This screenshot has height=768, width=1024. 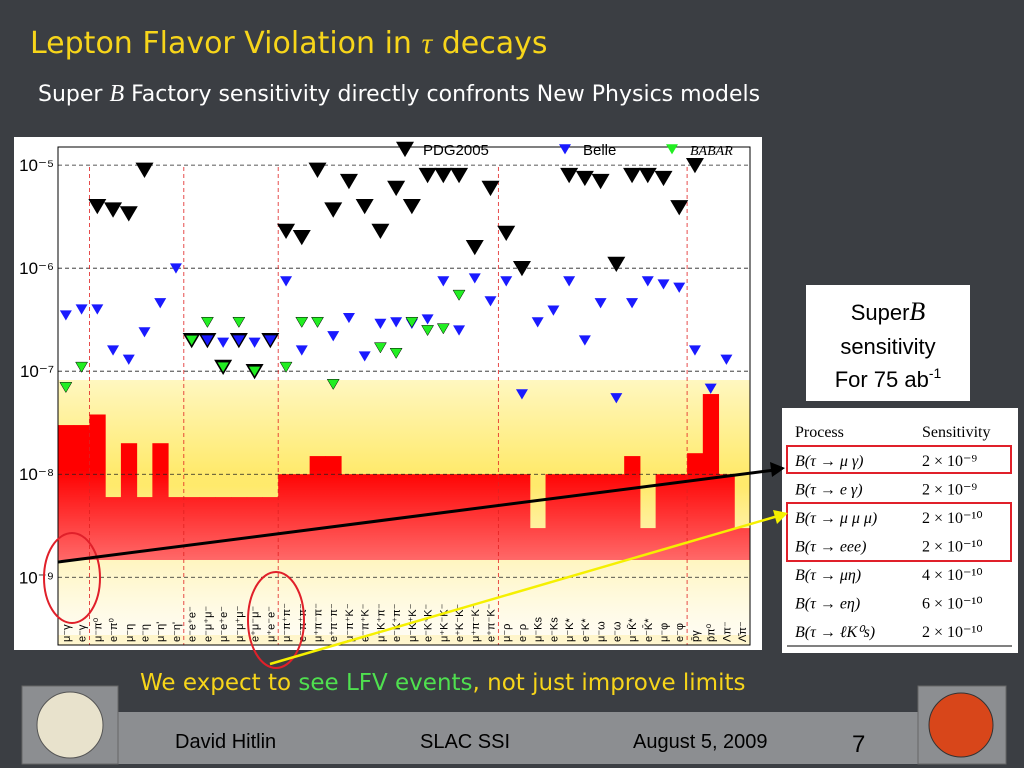 What do you see at coordinates (98, 629) in the screenshot?
I see `x-tick-label: μ⁻π⁰` at bounding box center [98, 629].